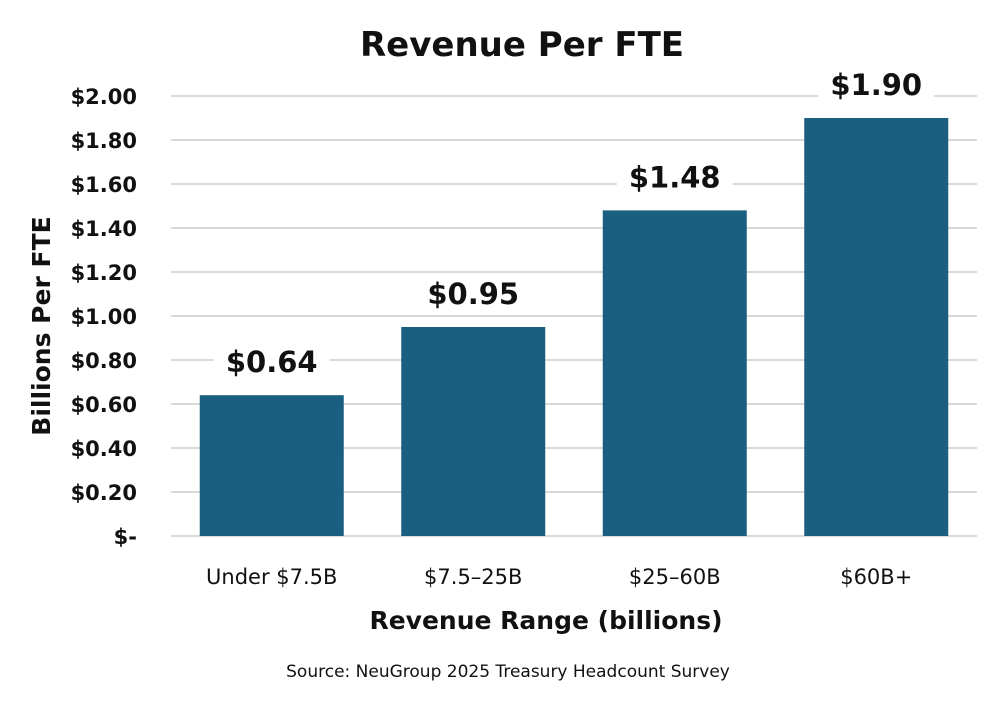 The image size is (1000, 702). I want to click on y-tick-label: $0.20, so click(104, 493).